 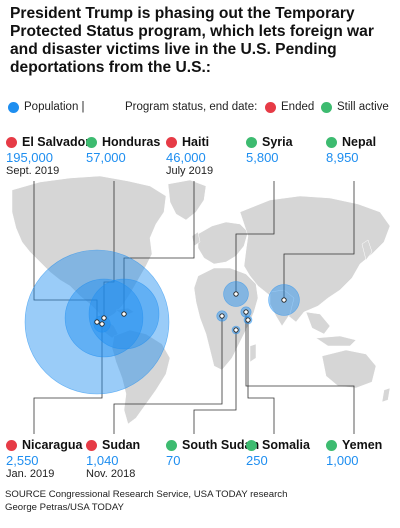 I want to click on anchor-yemen, so click(x=246, y=312).